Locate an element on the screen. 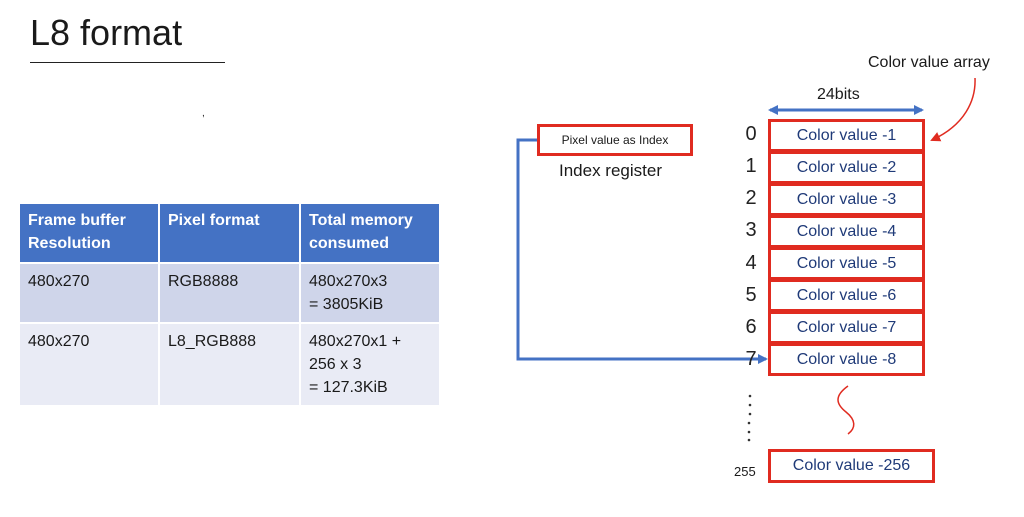  color-array-title: Color value array is located at coordinates (929, 62).